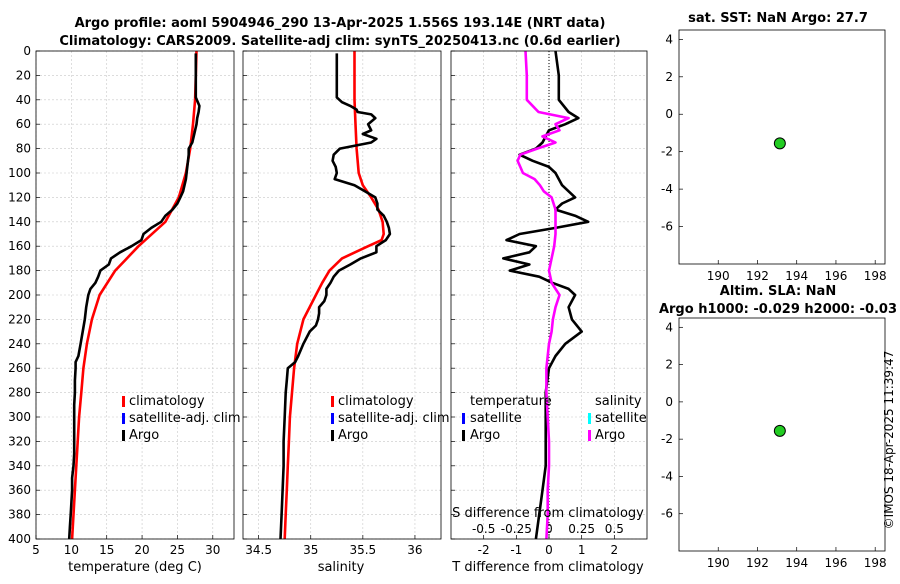 This screenshot has width=900, height=584. I want to click on depth-tick-label: 20, so click(23, 75).